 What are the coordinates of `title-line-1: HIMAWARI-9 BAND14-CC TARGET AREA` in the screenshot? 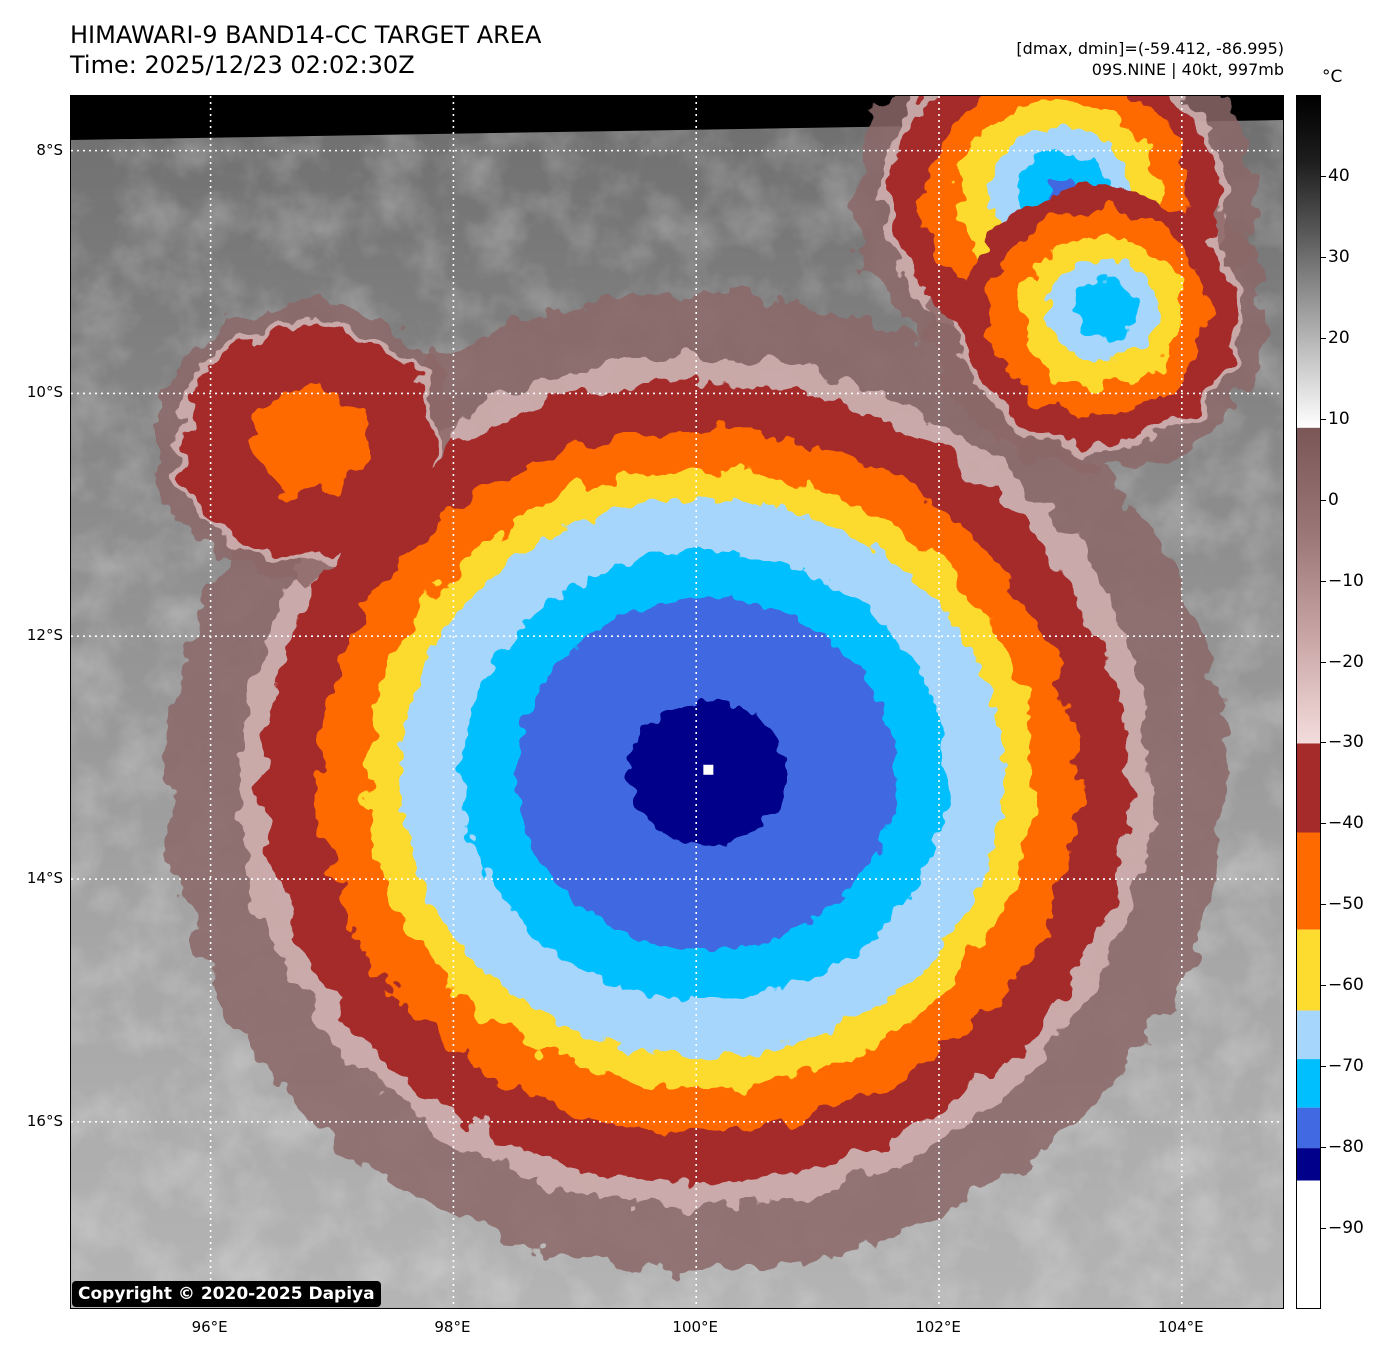 It's located at (306, 35).